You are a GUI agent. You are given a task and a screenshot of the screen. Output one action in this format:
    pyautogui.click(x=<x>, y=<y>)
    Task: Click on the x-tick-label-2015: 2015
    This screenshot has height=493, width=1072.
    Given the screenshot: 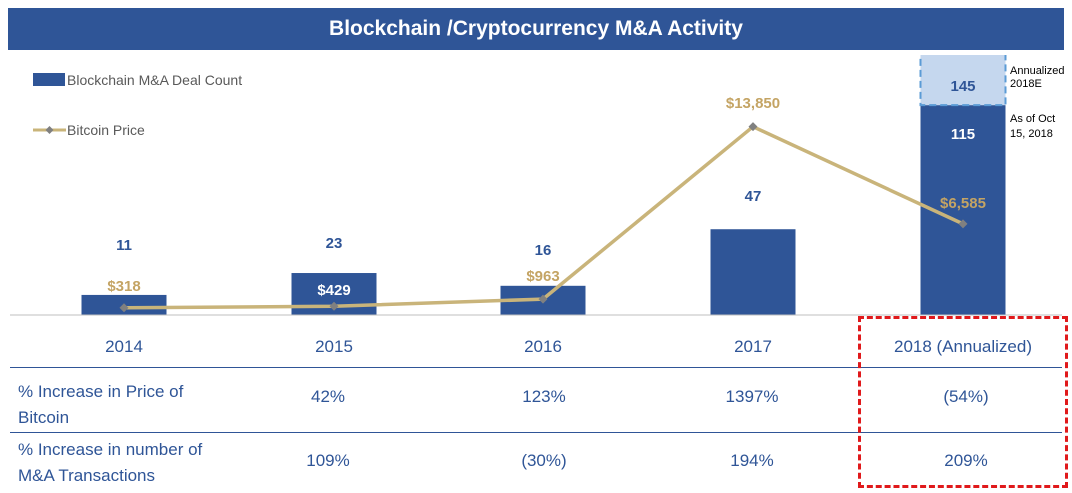 What is the action you would take?
    pyautogui.click(x=334, y=346)
    